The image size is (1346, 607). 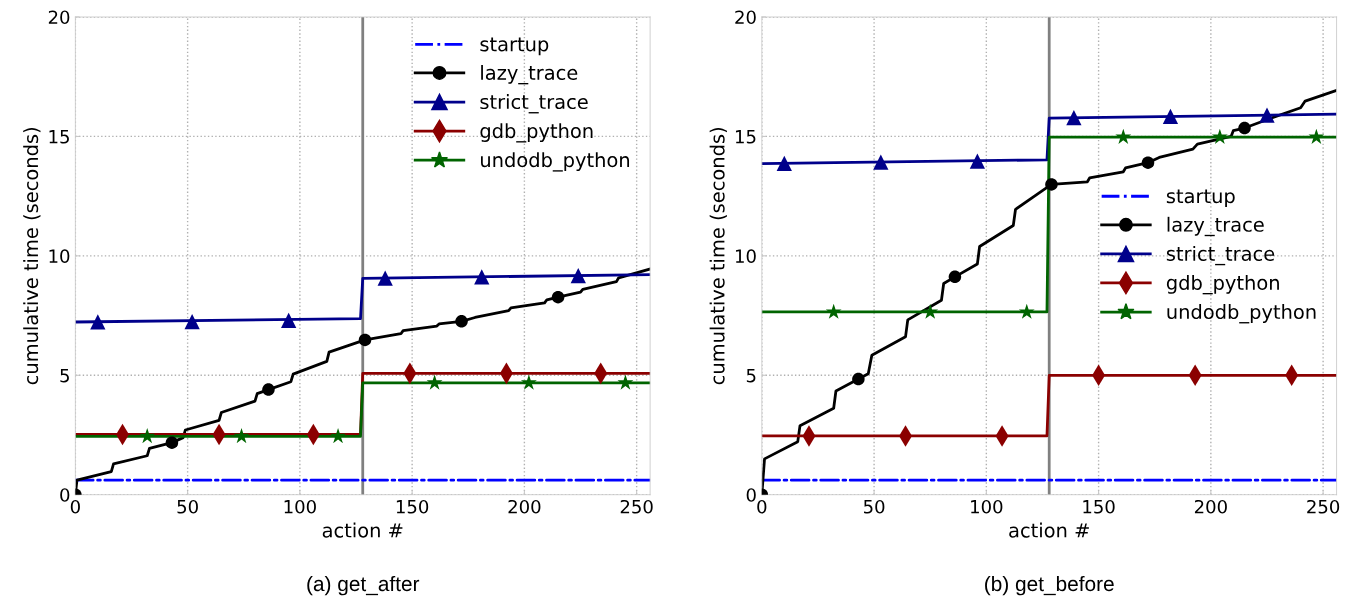 I want to click on text: (a) get_after, so click(x=363, y=585).